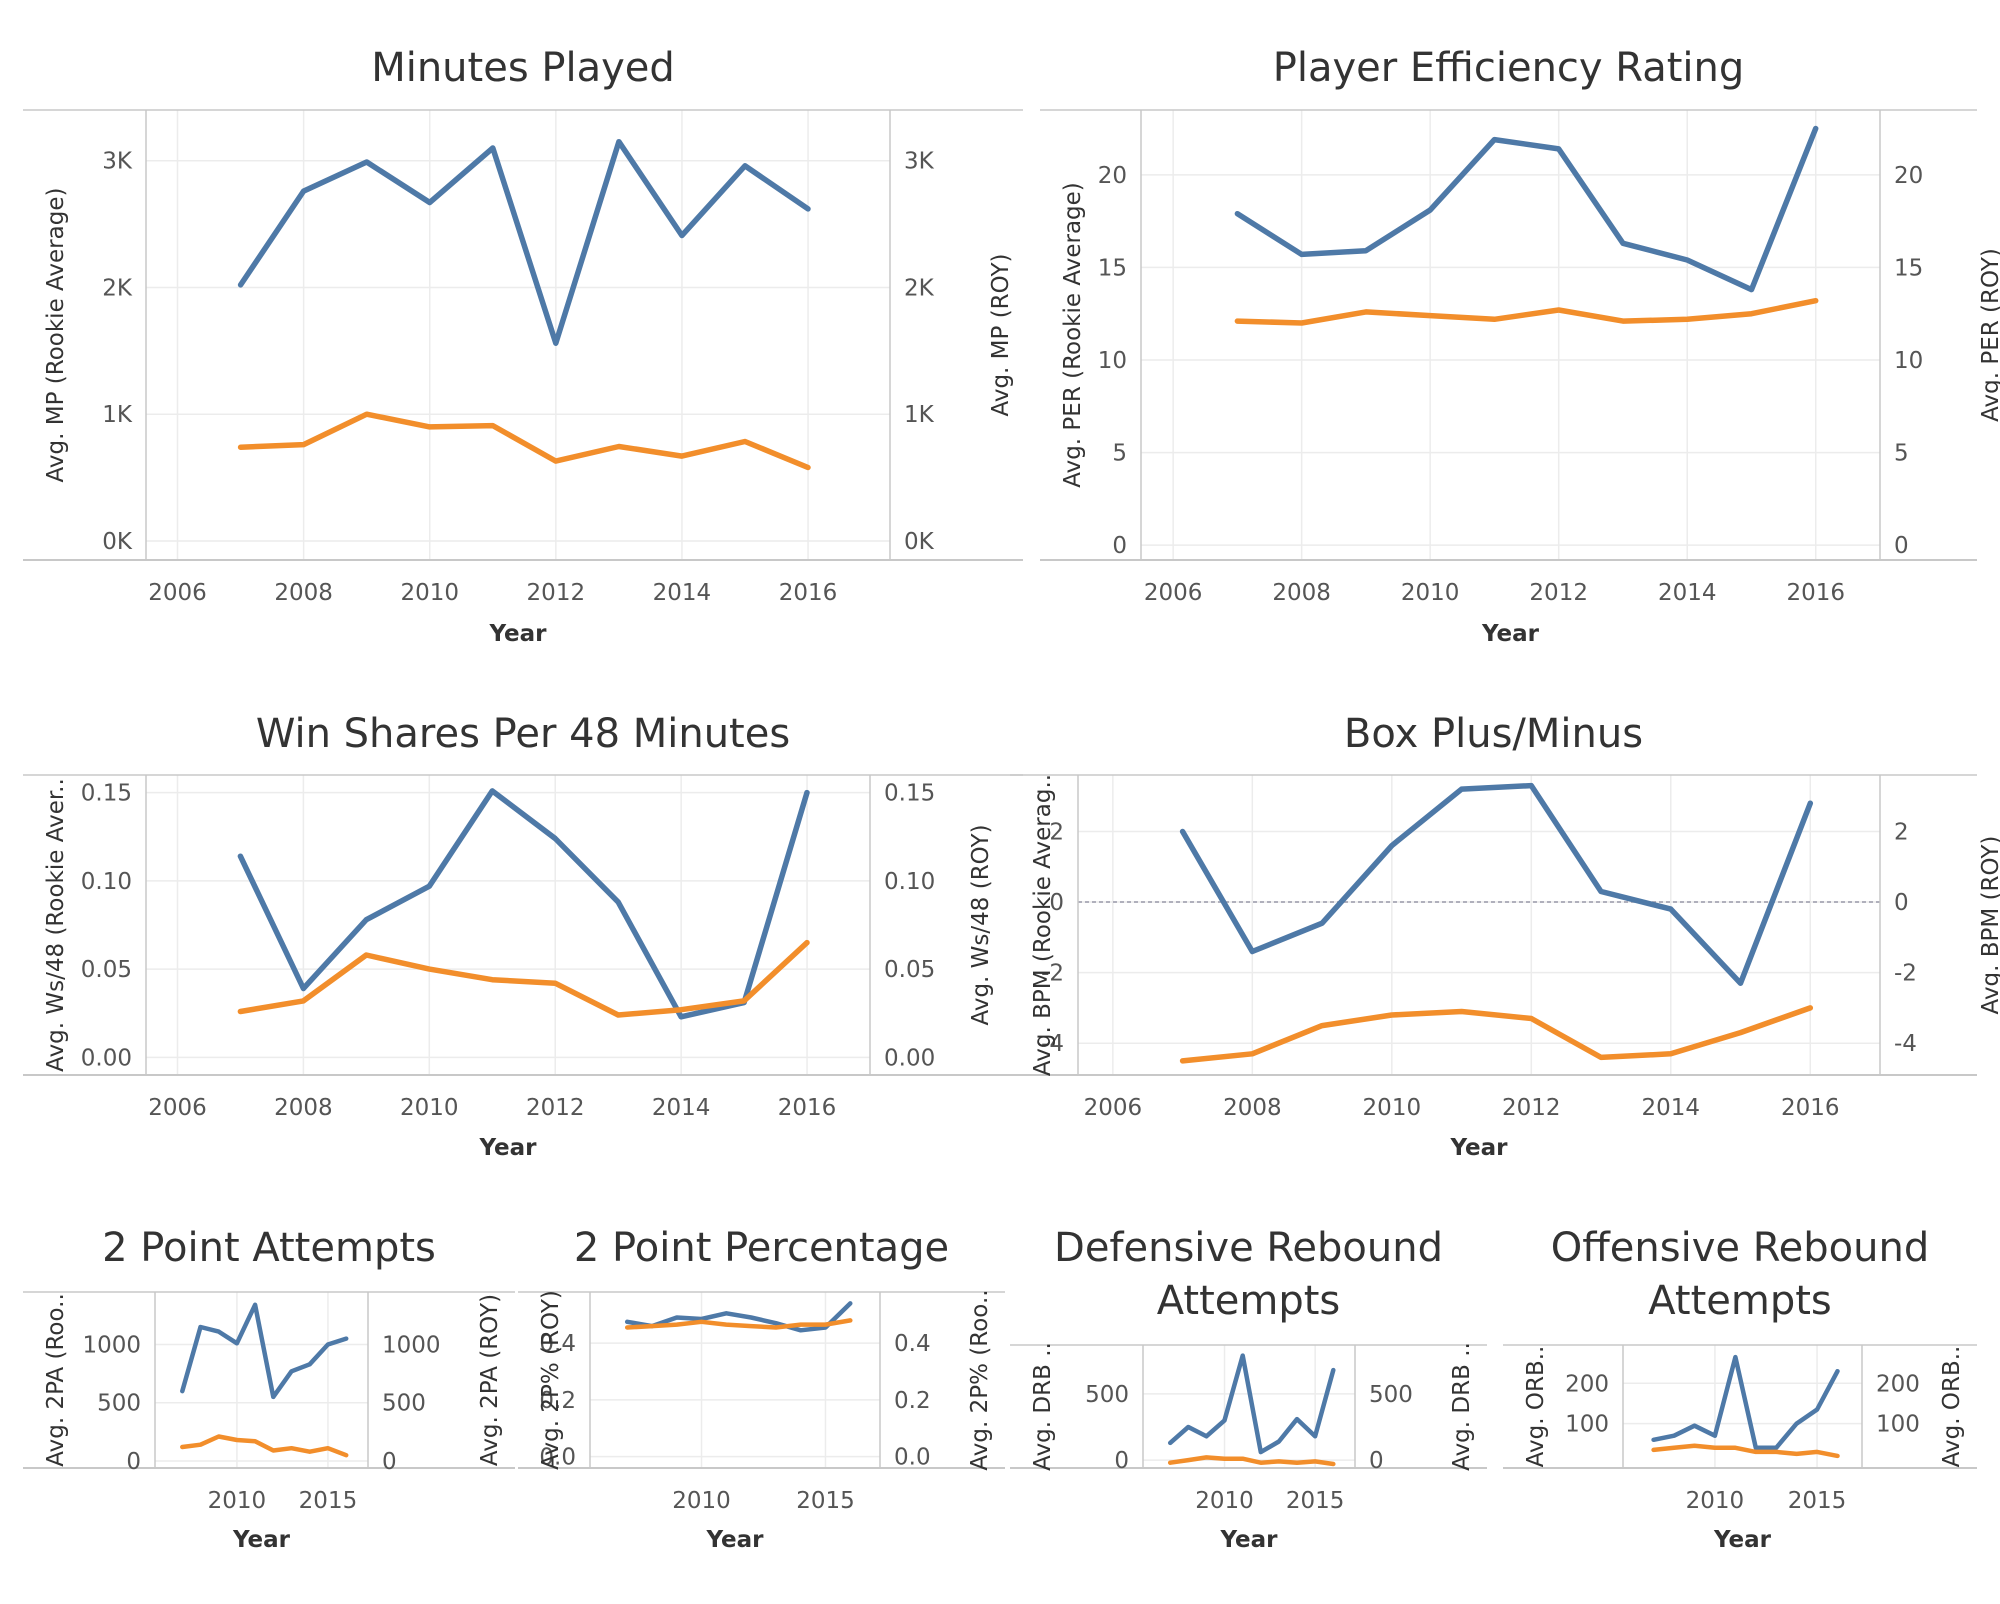  I want to click on y-tick-label-right: 15, so click(1908, 268).